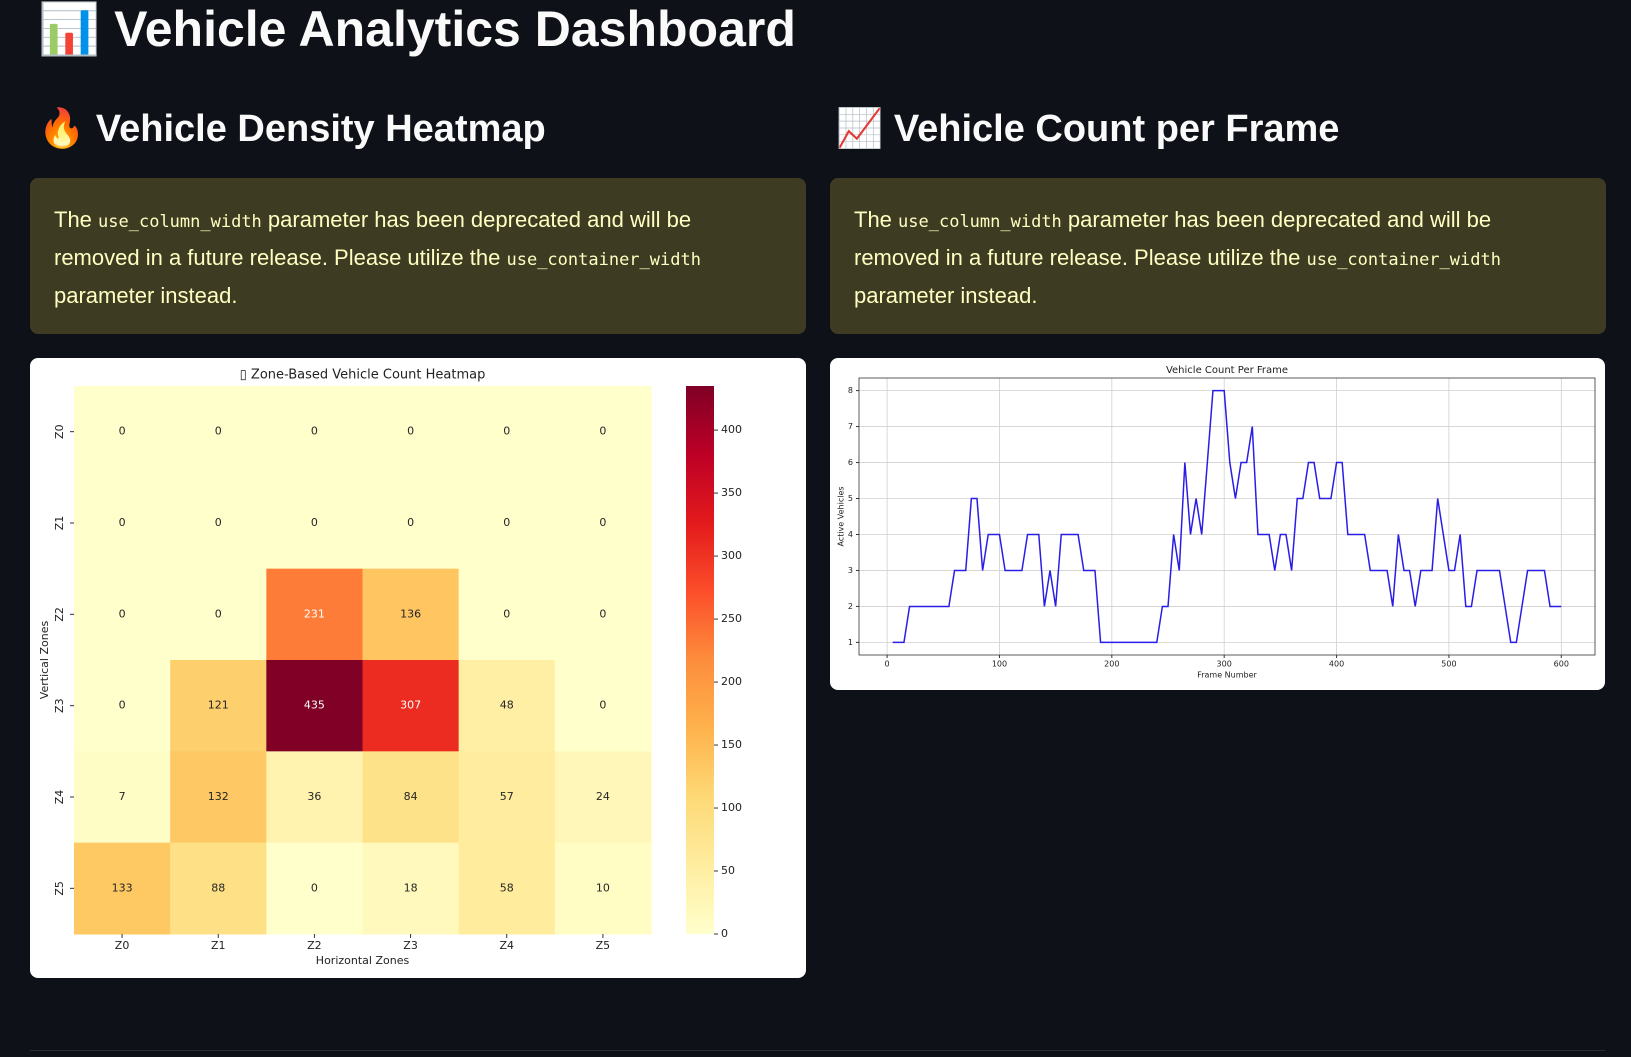  What do you see at coordinates (218, 945) in the screenshot?
I see `x-tick-label: Z1` at bounding box center [218, 945].